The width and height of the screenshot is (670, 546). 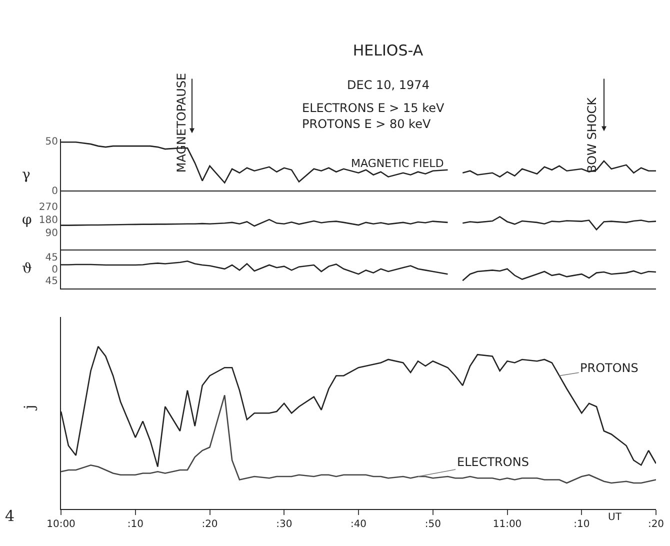 I want to click on series-label: PROTONS, so click(x=609, y=368).